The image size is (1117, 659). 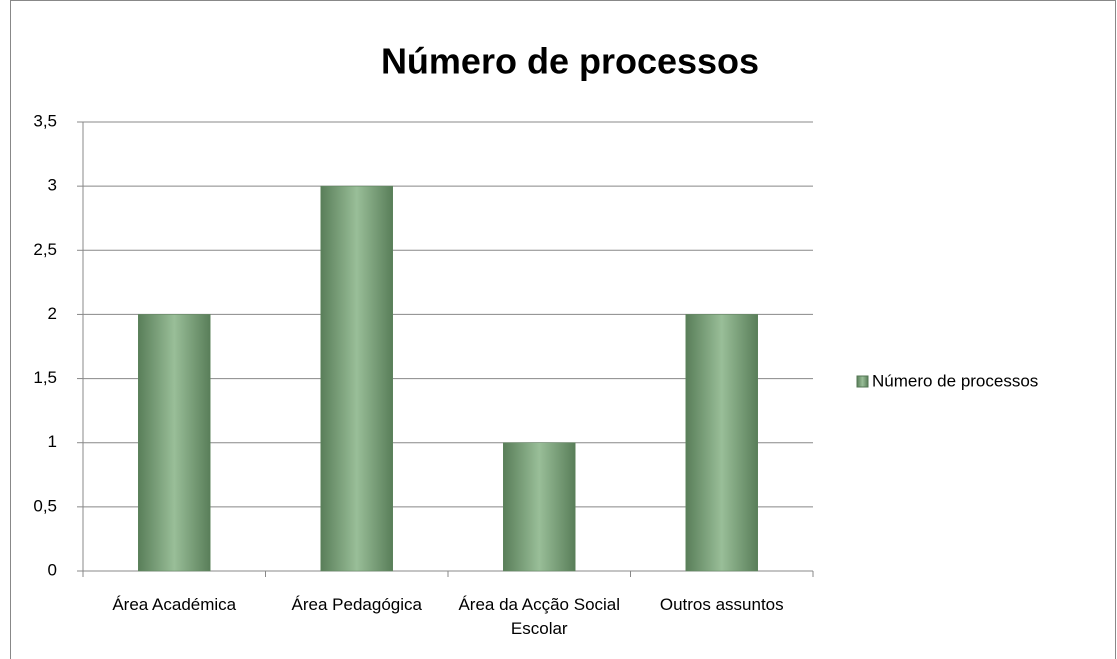 What do you see at coordinates (45, 249) in the screenshot?
I see `y-tick-label: 2,5` at bounding box center [45, 249].